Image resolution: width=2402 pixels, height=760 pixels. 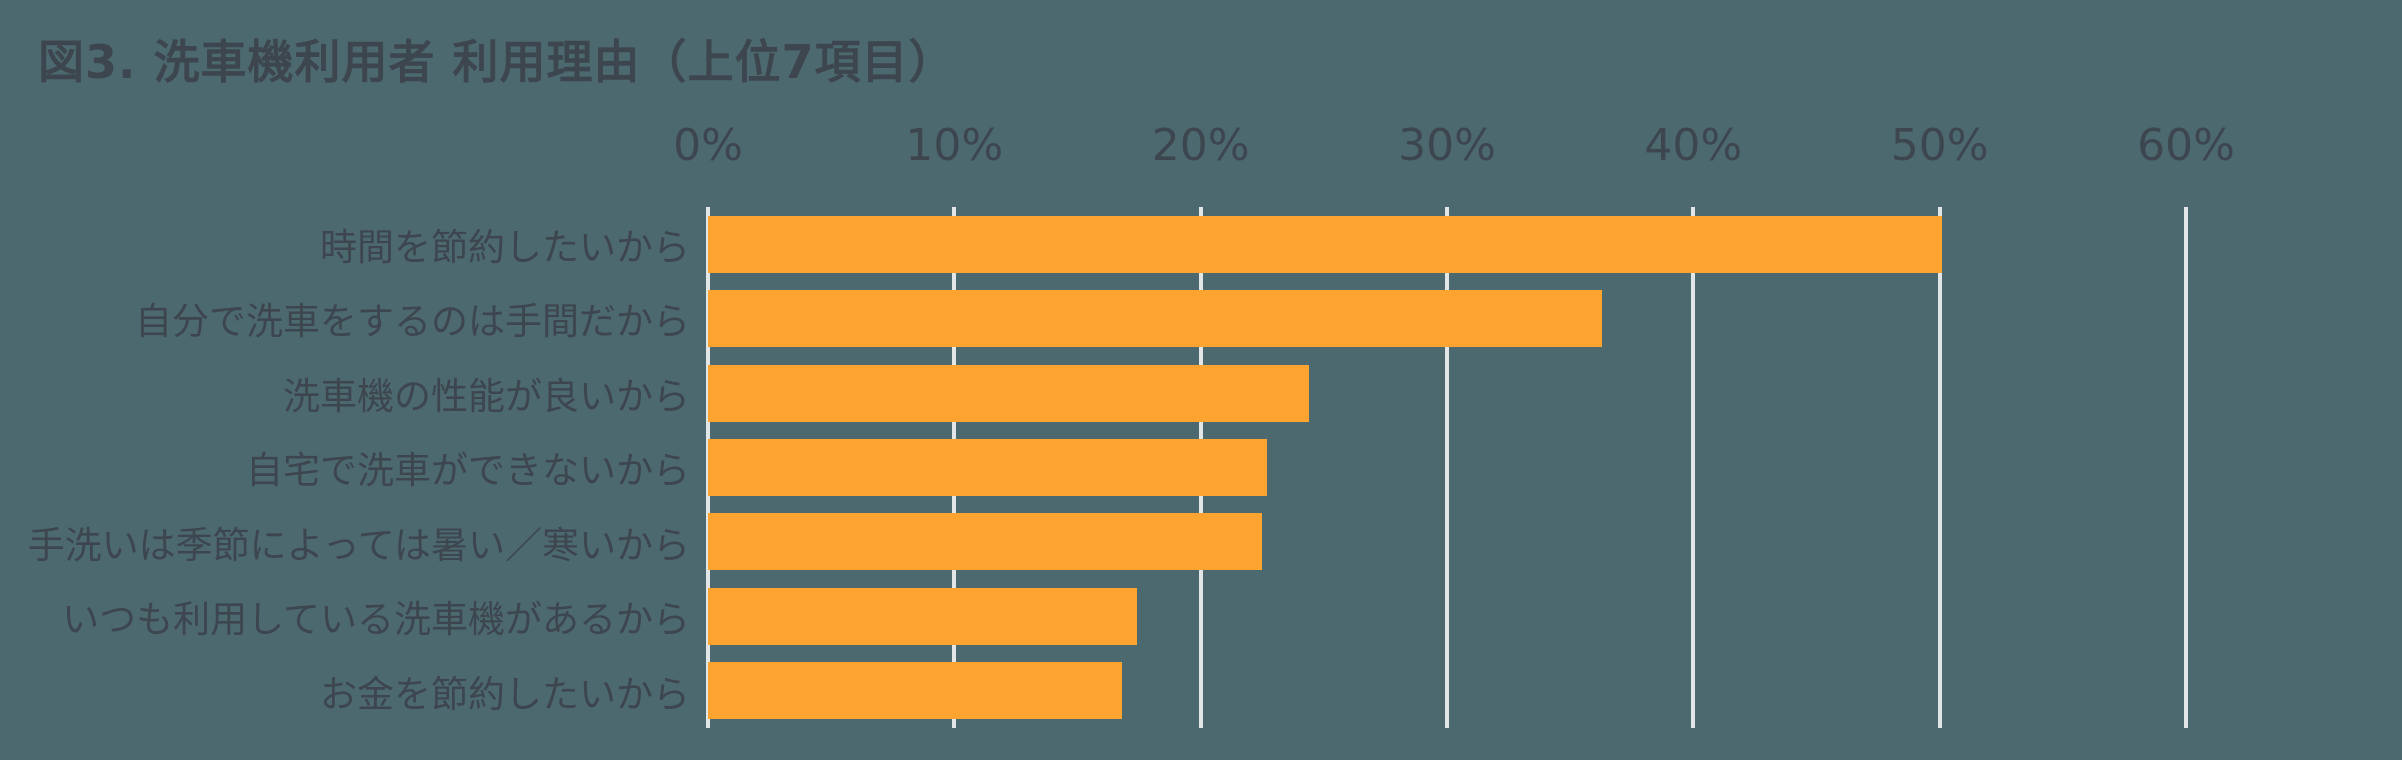 What do you see at coordinates (497, 62) in the screenshot?
I see `chart-title: 図3. 洗車機利用者 利用理由（上位7項目）` at bounding box center [497, 62].